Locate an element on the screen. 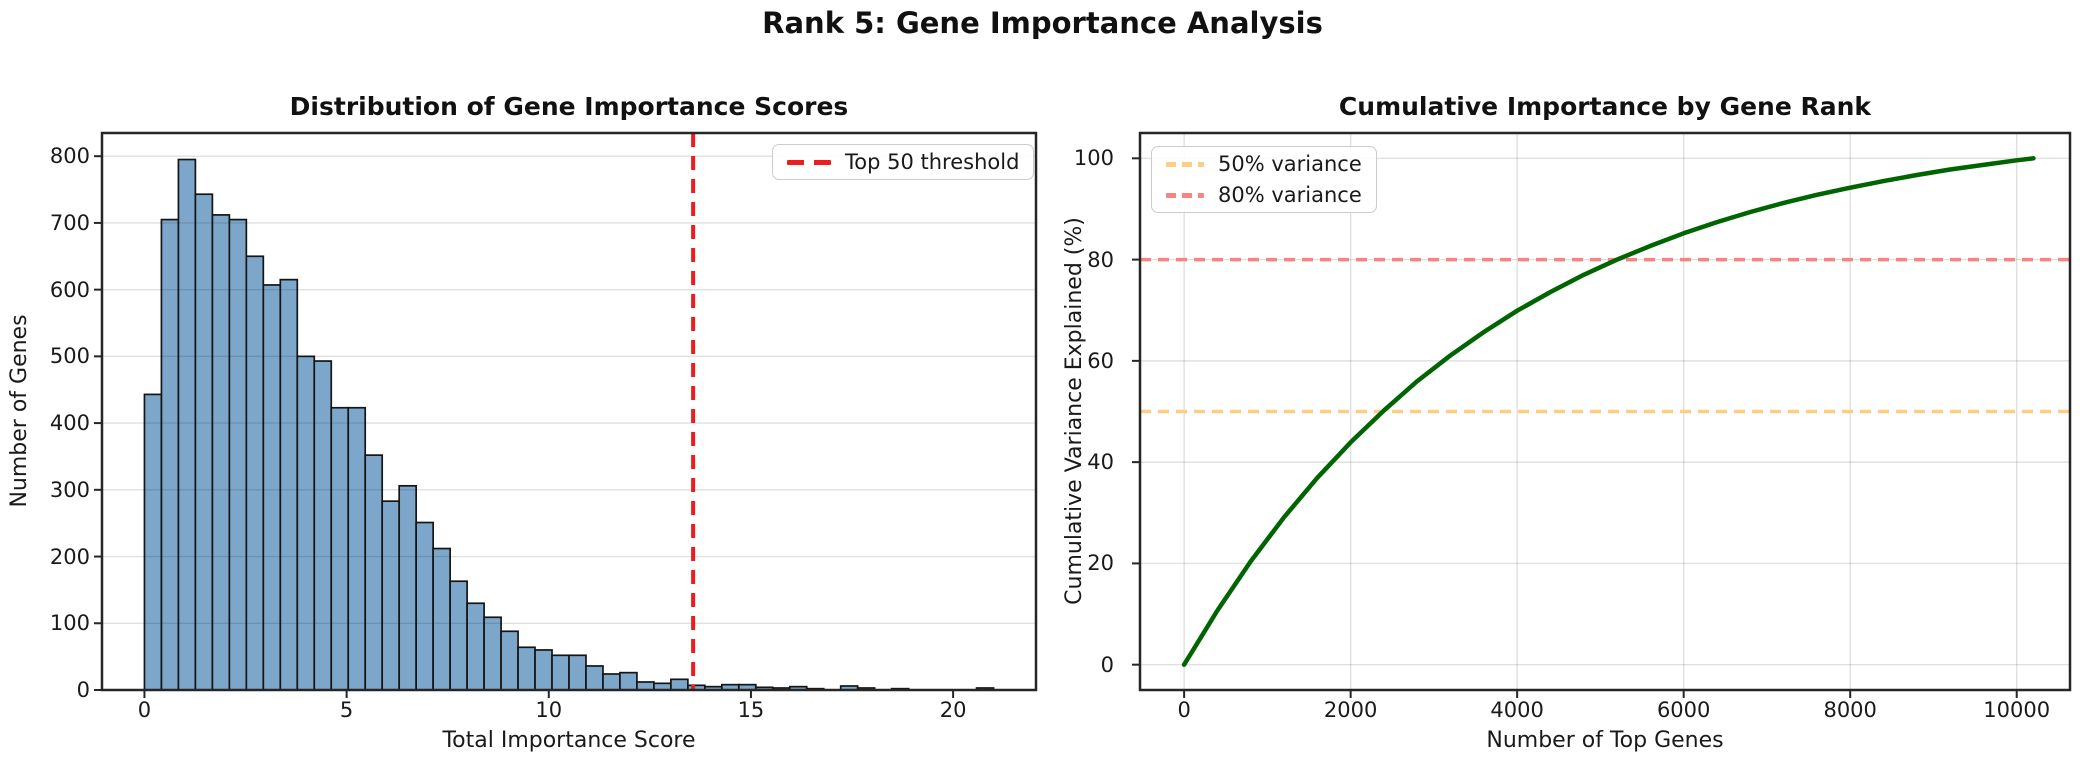 This screenshot has width=2085, height=772. legend-label: Top 50 threshold is located at coordinates (932, 162).